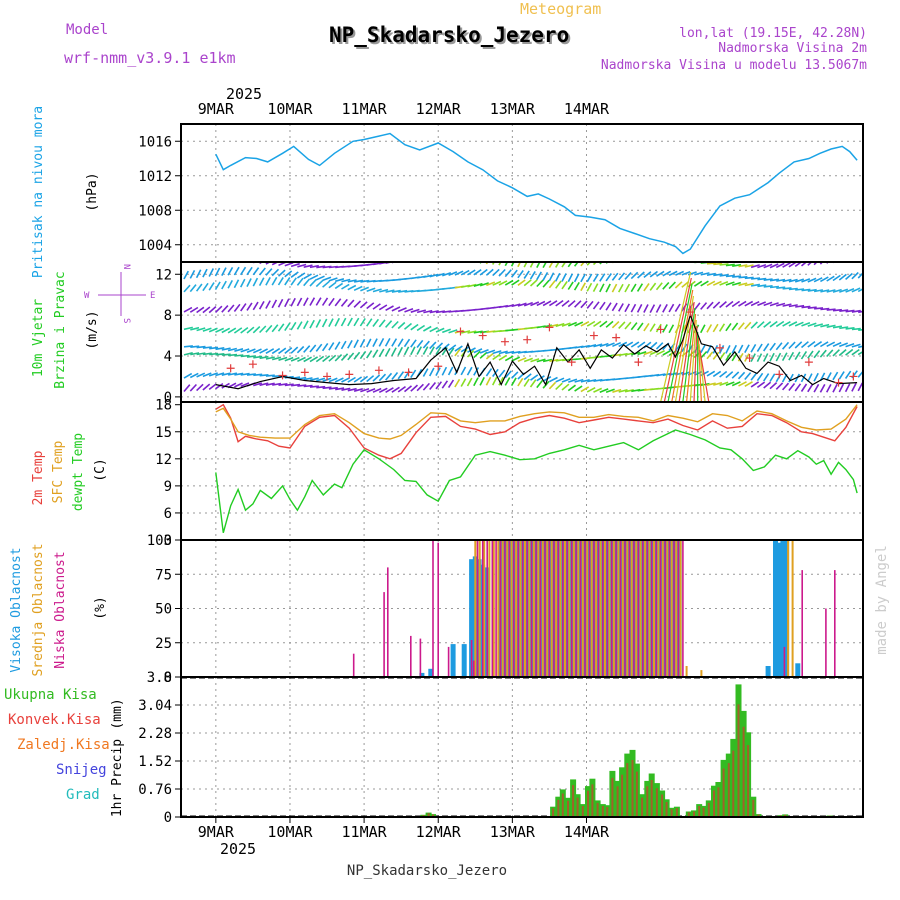 The image size is (900, 900). Describe the element at coordinates (92, 329) in the screenshot. I see `wind-units: (m/s)` at that location.